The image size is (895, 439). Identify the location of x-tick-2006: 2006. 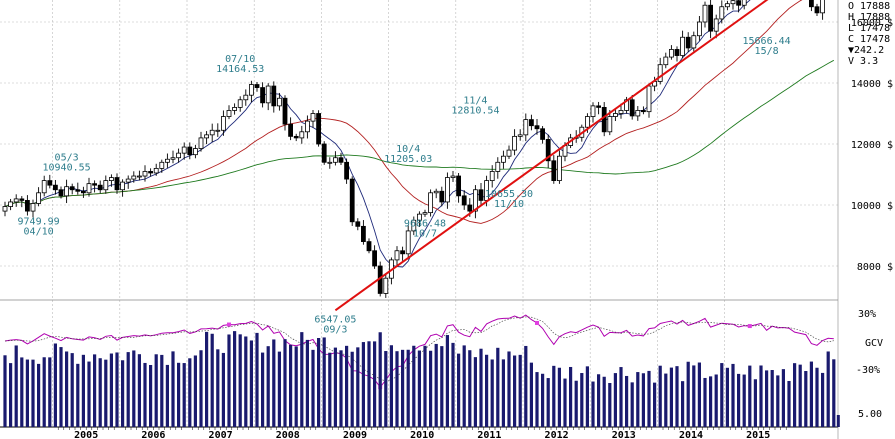
(153, 434).